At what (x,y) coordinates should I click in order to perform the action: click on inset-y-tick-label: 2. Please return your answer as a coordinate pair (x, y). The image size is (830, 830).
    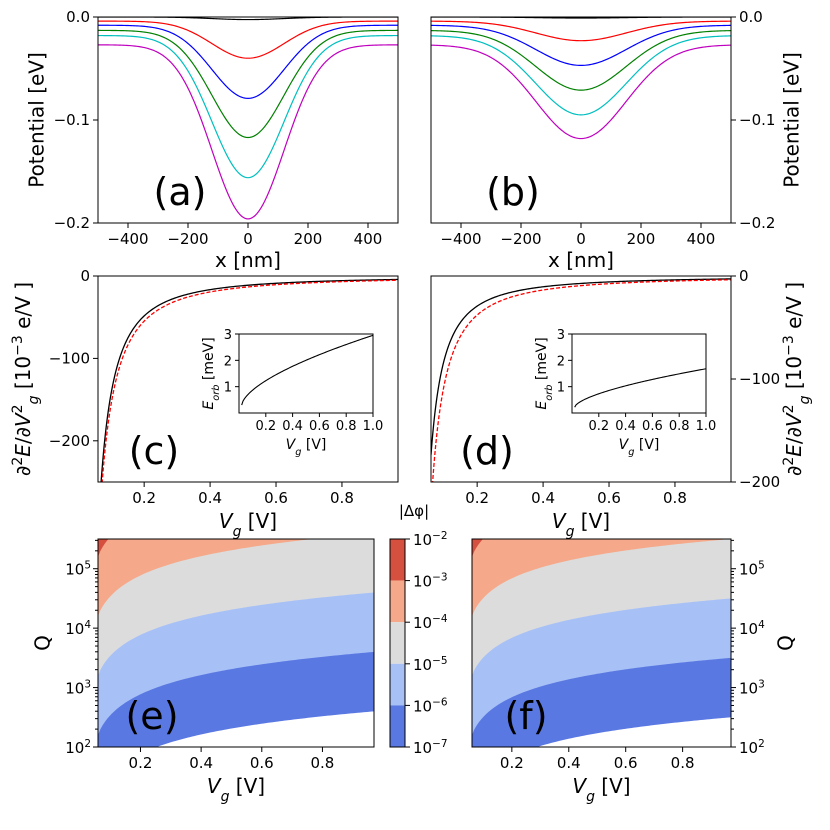
    Looking at the image, I should click on (228, 361).